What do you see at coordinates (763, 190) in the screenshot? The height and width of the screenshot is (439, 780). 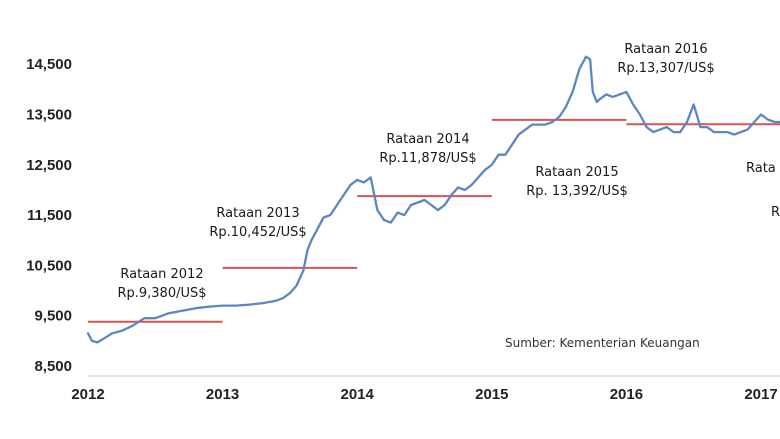 I see `clipped-labels: Rata R` at bounding box center [763, 190].